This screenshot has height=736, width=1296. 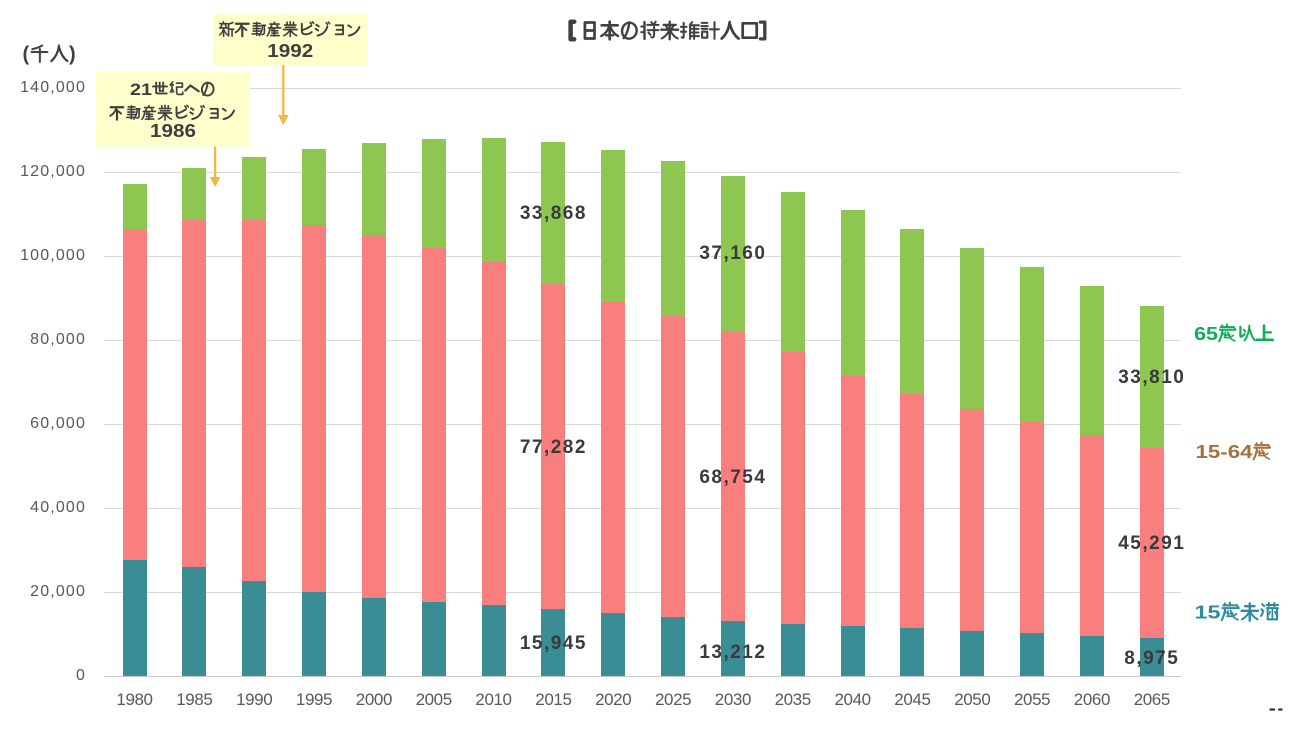 I want to click on svg-text: 21, so click(x=141, y=89).